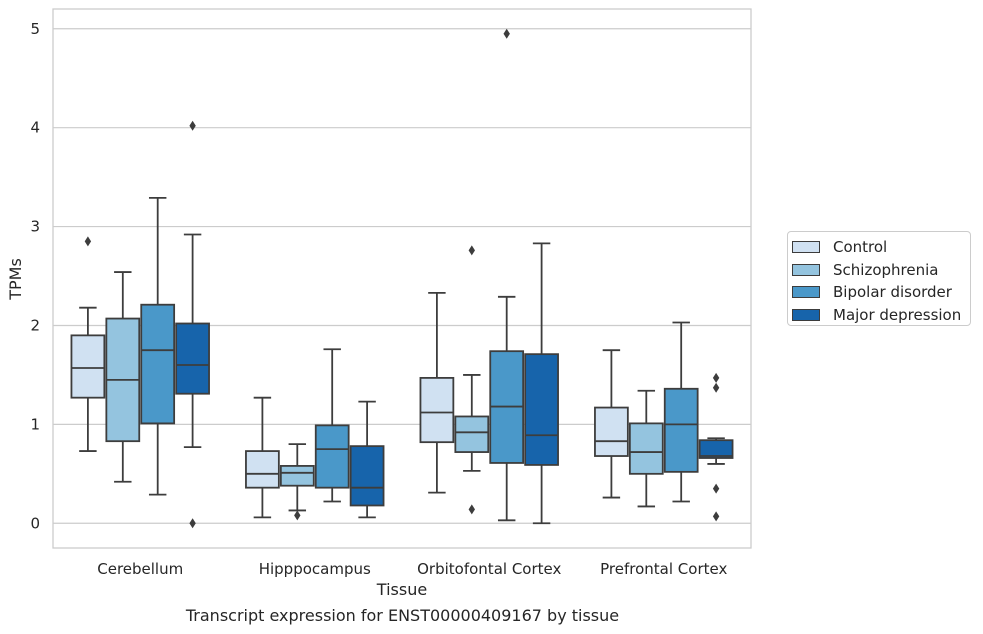 This screenshot has width=983, height=634. Describe the element at coordinates (806, 247) in the screenshot. I see `legend-swatch-control` at that location.